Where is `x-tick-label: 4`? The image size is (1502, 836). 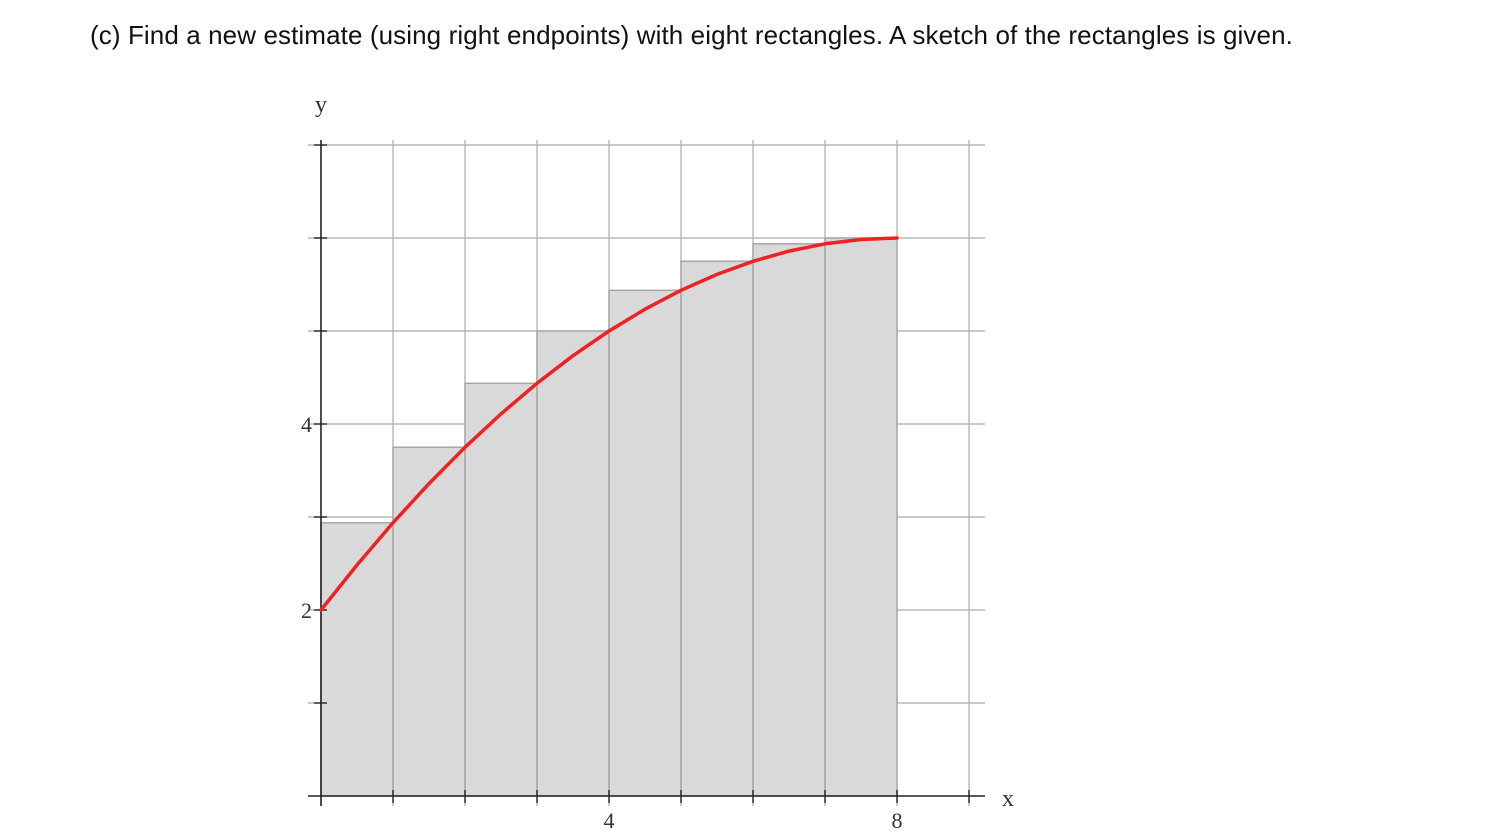 x-tick-label: 4 is located at coordinates (609, 820).